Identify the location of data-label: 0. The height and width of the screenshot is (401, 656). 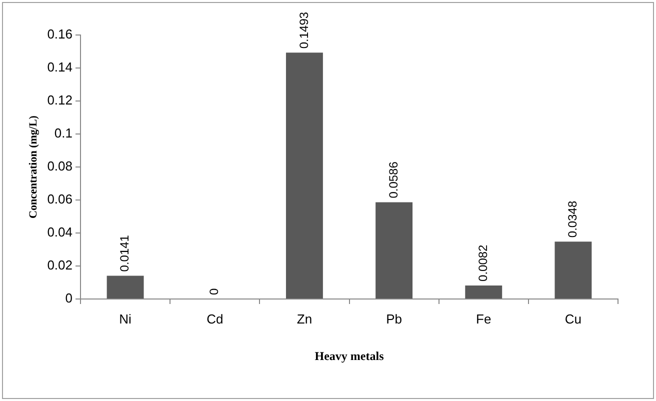
(214, 291).